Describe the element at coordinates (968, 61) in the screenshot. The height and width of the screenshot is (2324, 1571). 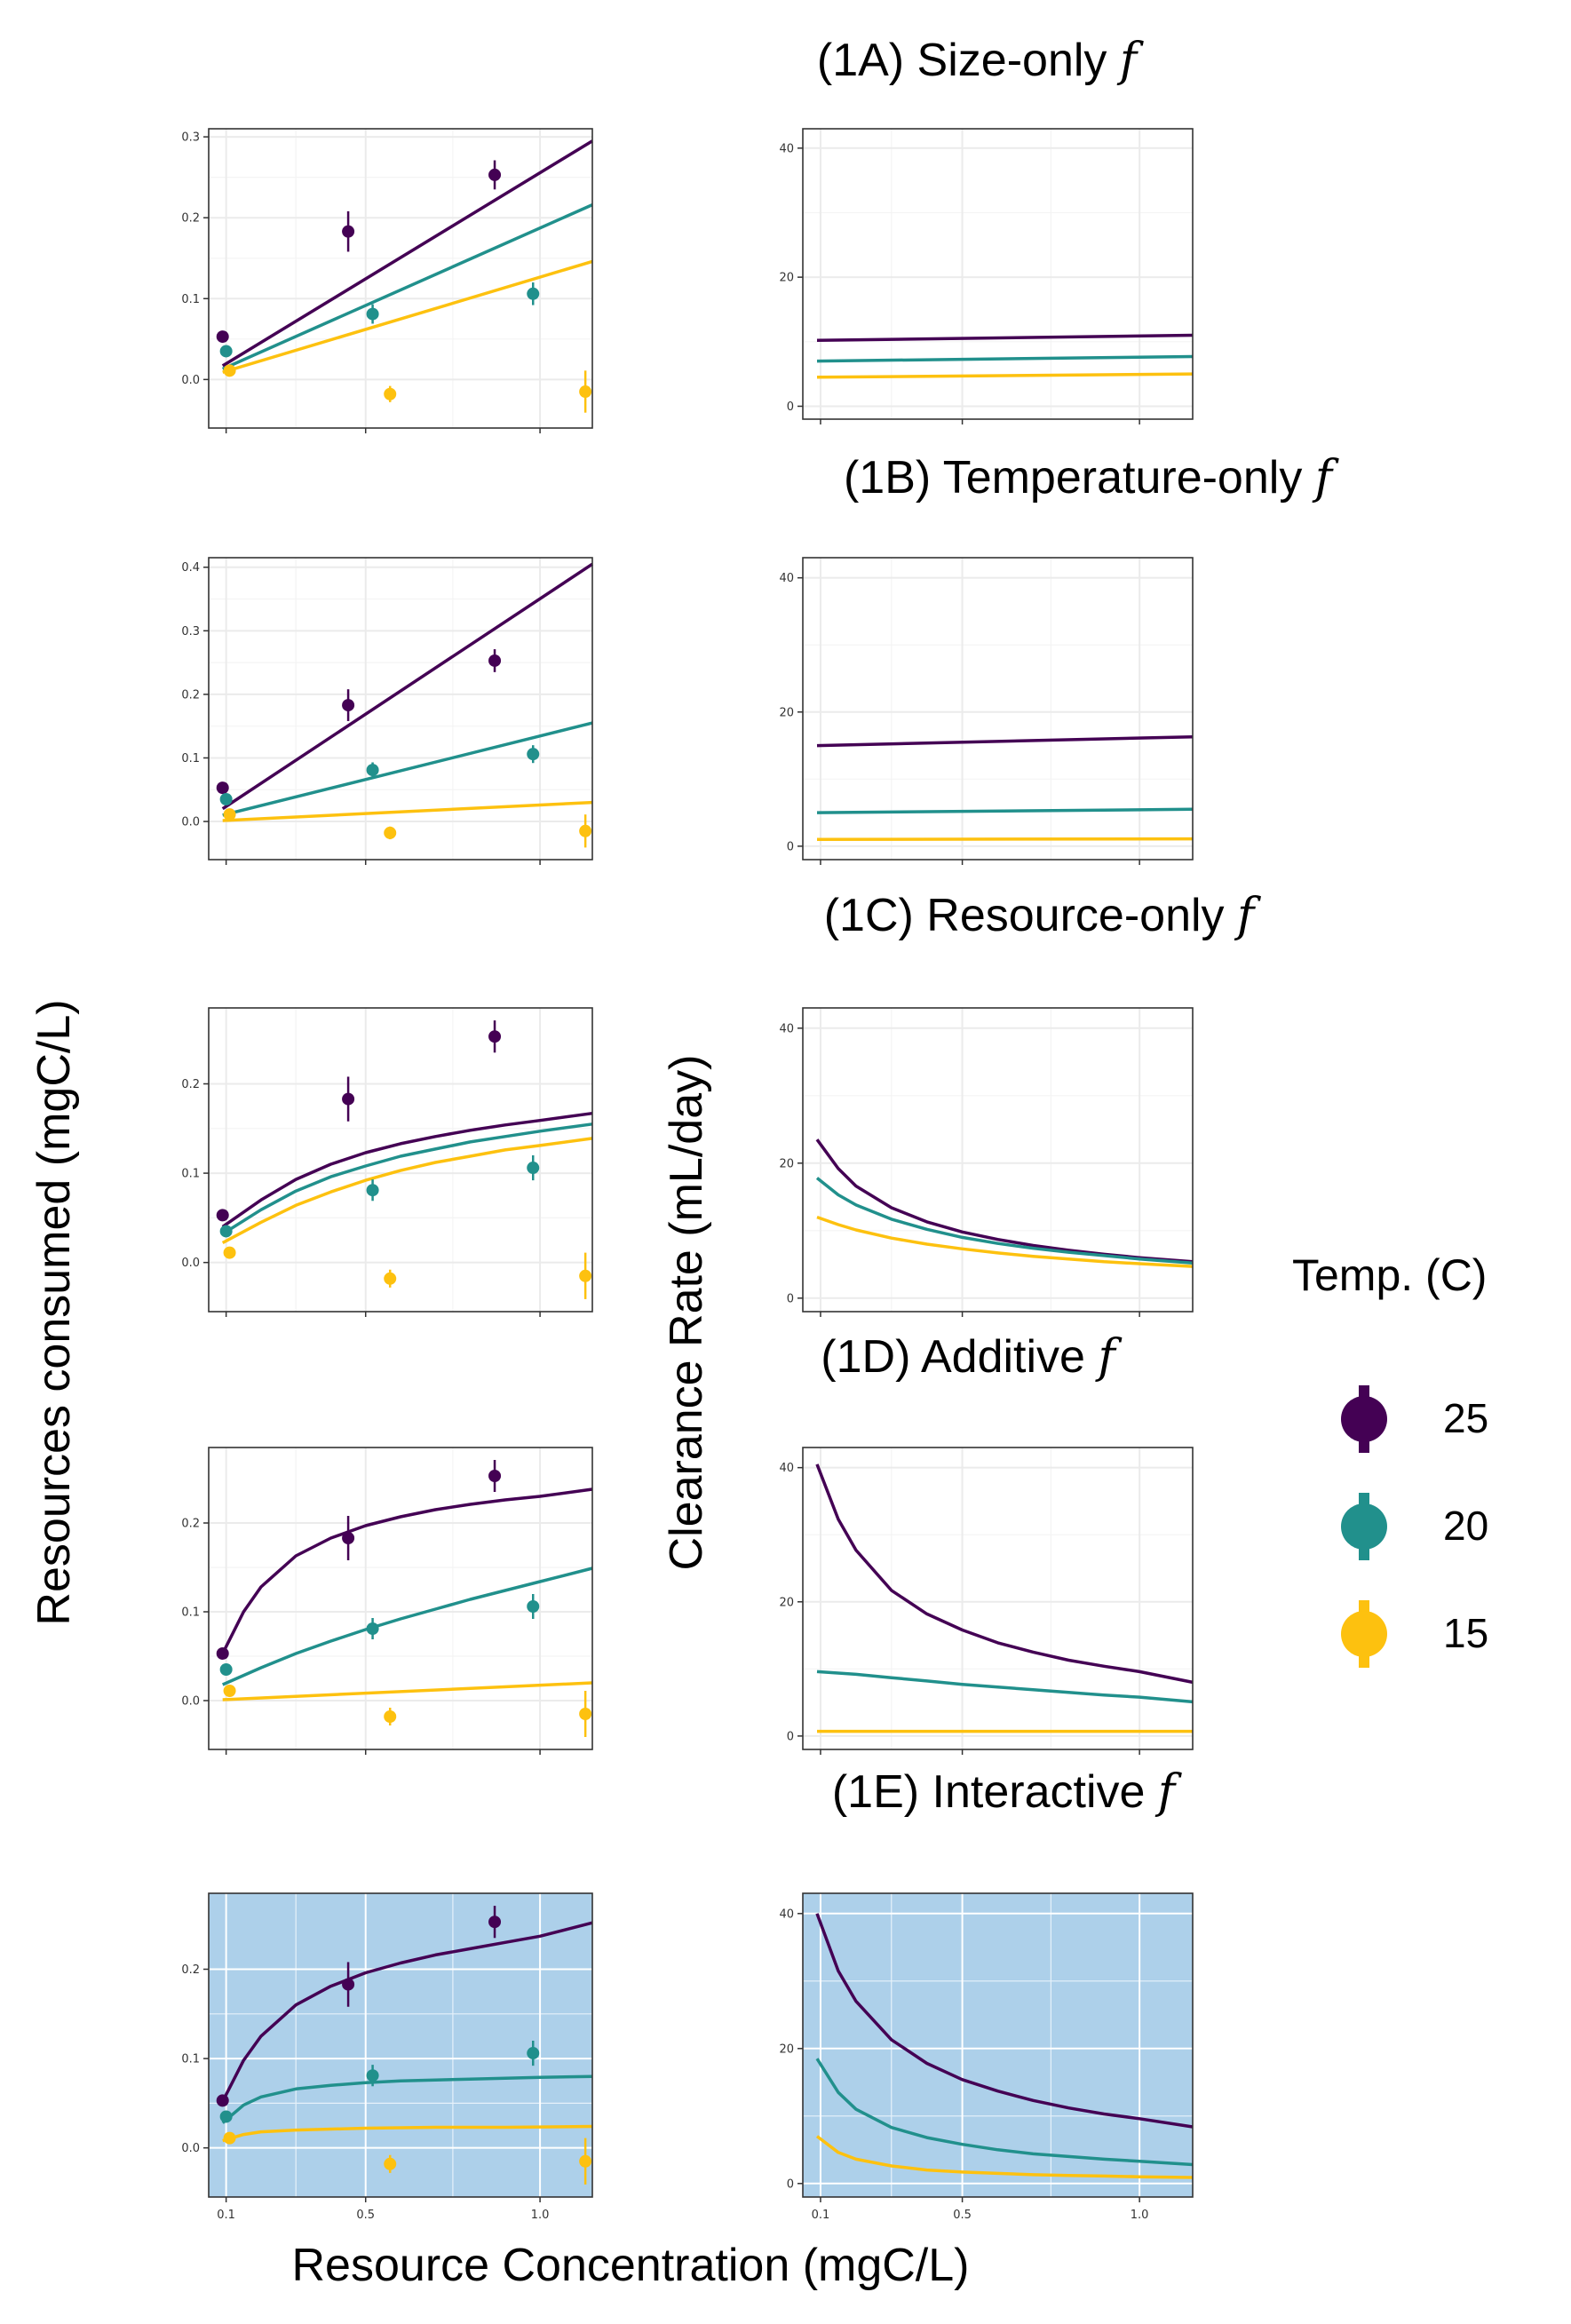
I see `panel-title-1A-text: (1A) Size-only` at that location.